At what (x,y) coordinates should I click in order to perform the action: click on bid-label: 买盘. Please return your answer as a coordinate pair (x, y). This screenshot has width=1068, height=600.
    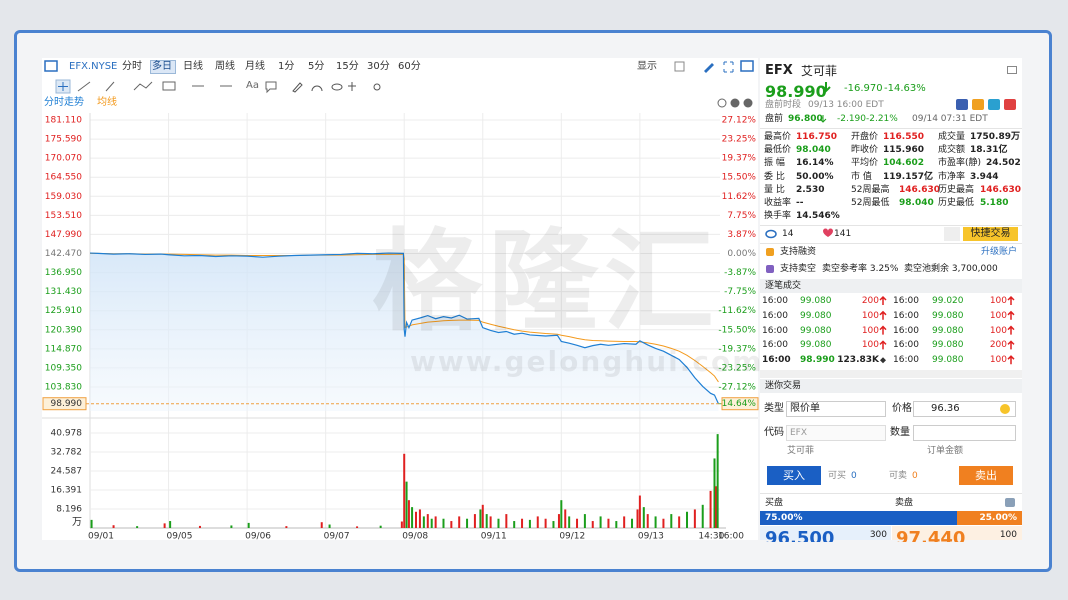
    Looking at the image, I should click on (774, 503).